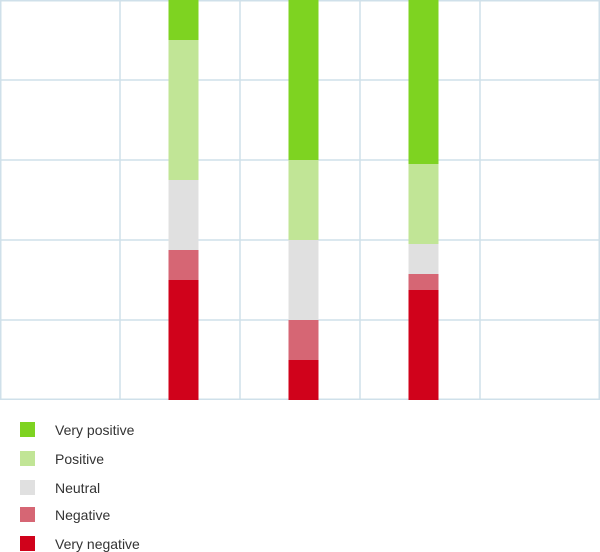  I want to click on legend-item-very-positive: Very positive, so click(170, 429).